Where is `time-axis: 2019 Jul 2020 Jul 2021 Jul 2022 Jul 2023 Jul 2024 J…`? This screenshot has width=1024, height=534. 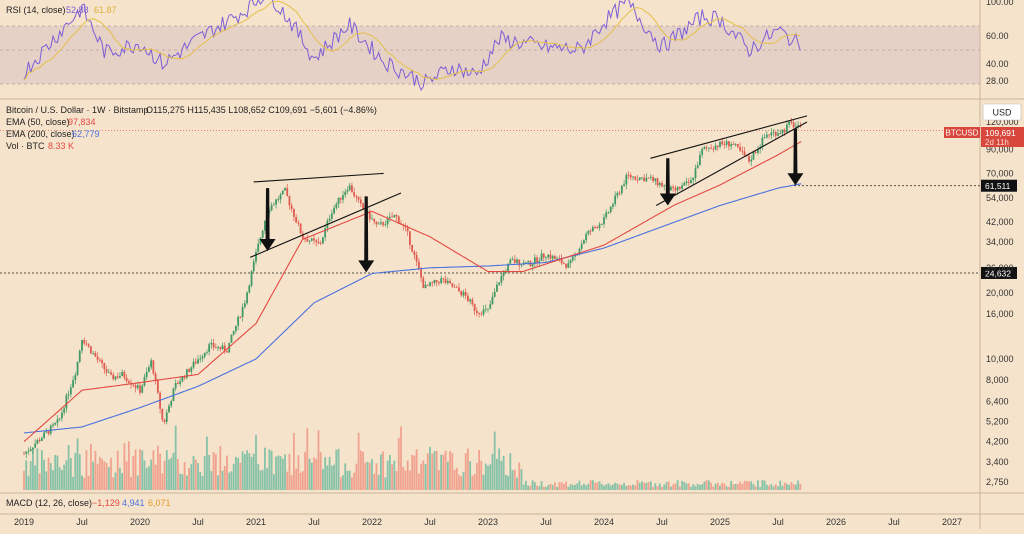 time-axis: 2019 Jul 2020 Jul 2021 Jul 2022 Jul 2023 Jul 2024 J… is located at coordinates (488, 522).